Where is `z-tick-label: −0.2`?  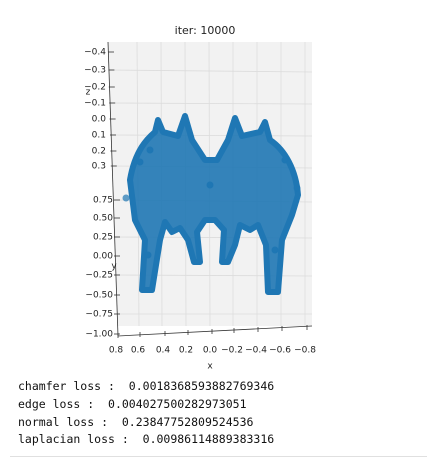 z-tick-label: −0.2 is located at coordinates (95, 88).